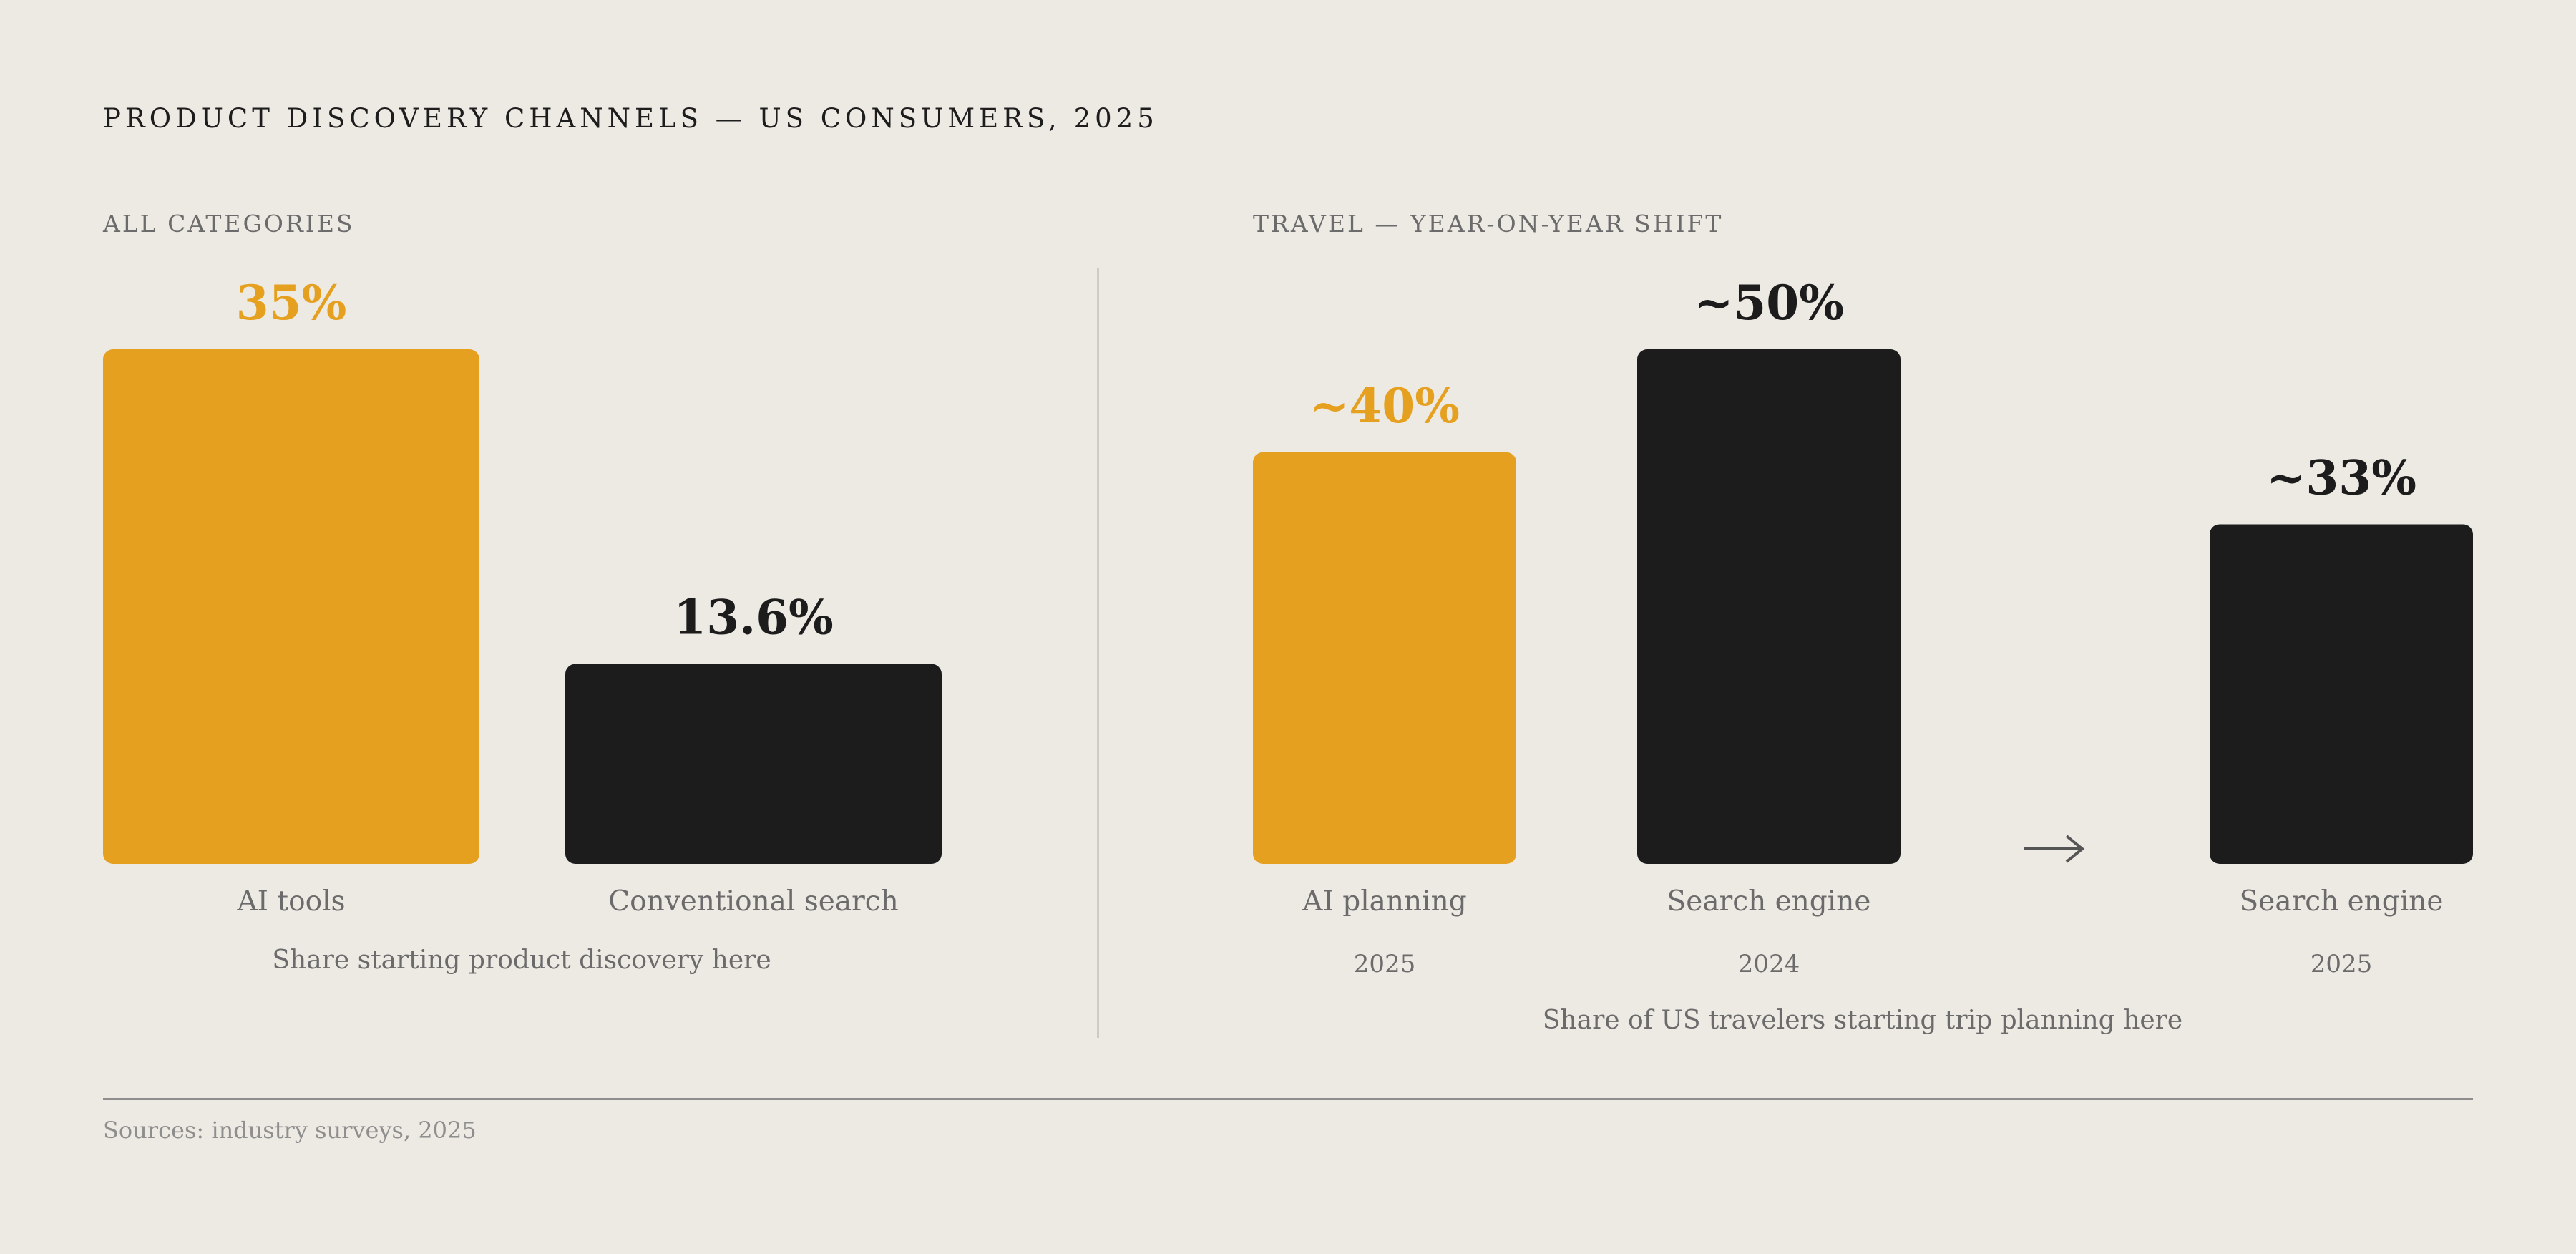 This screenshot has height=1254, width=2576. I want to click on category-label-0-0: AI tools, so click(290, 901).